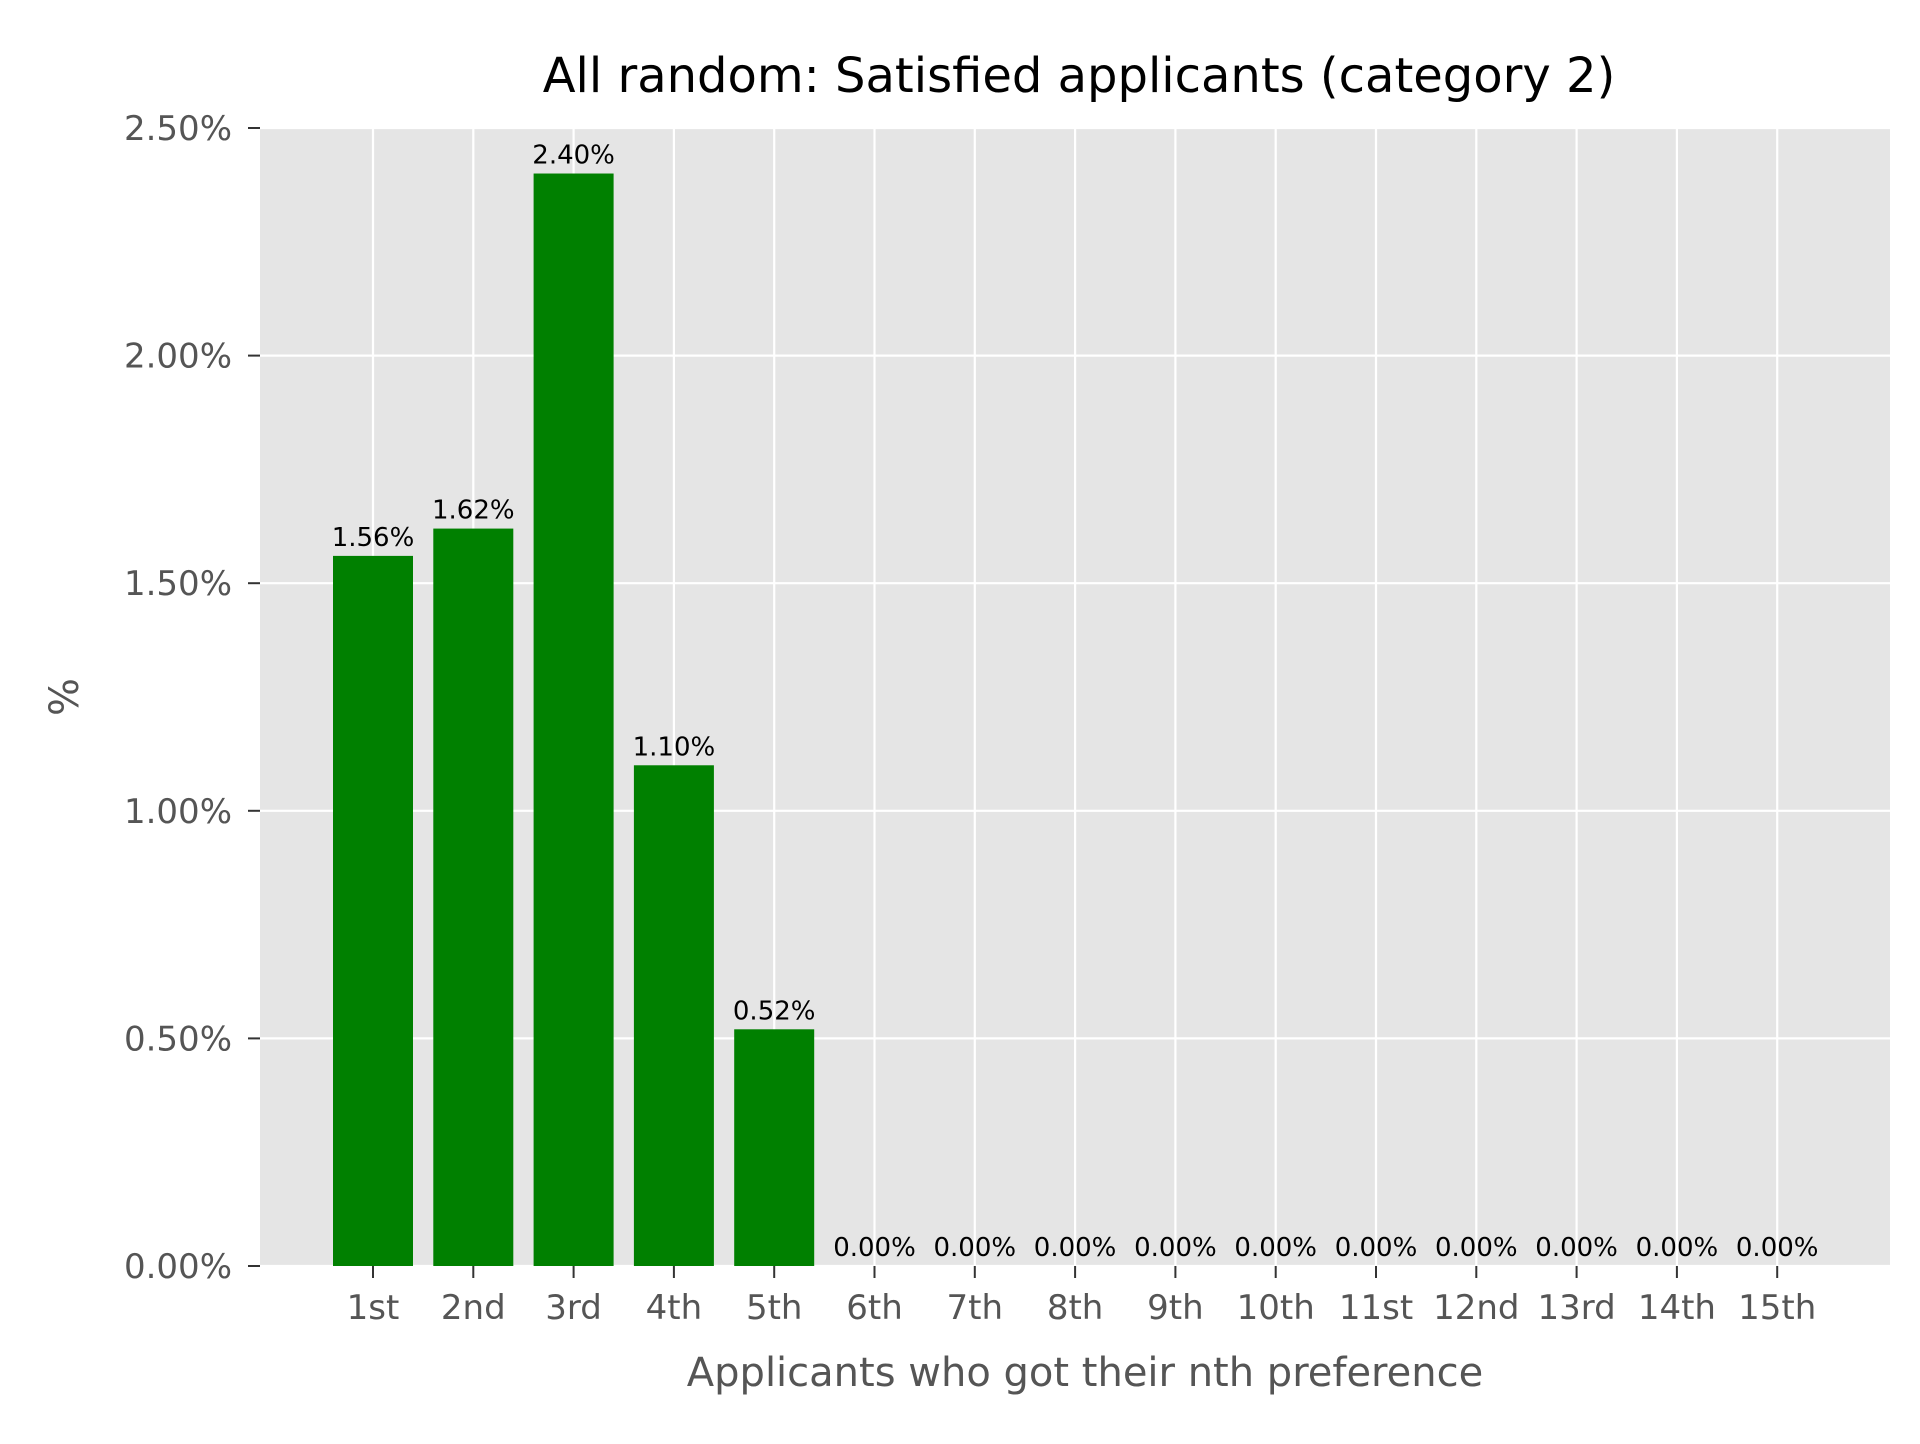 This screenshot has height=1444, width=1920. Describe the element at coordinates (1677, 1308) in the screenshot. I see `x-tick-label: 14th` at that location.